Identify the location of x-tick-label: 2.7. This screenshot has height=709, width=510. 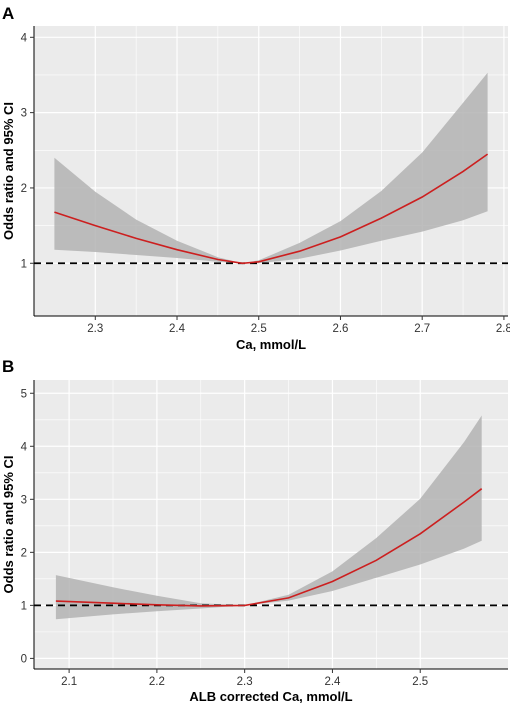
(422, 329).